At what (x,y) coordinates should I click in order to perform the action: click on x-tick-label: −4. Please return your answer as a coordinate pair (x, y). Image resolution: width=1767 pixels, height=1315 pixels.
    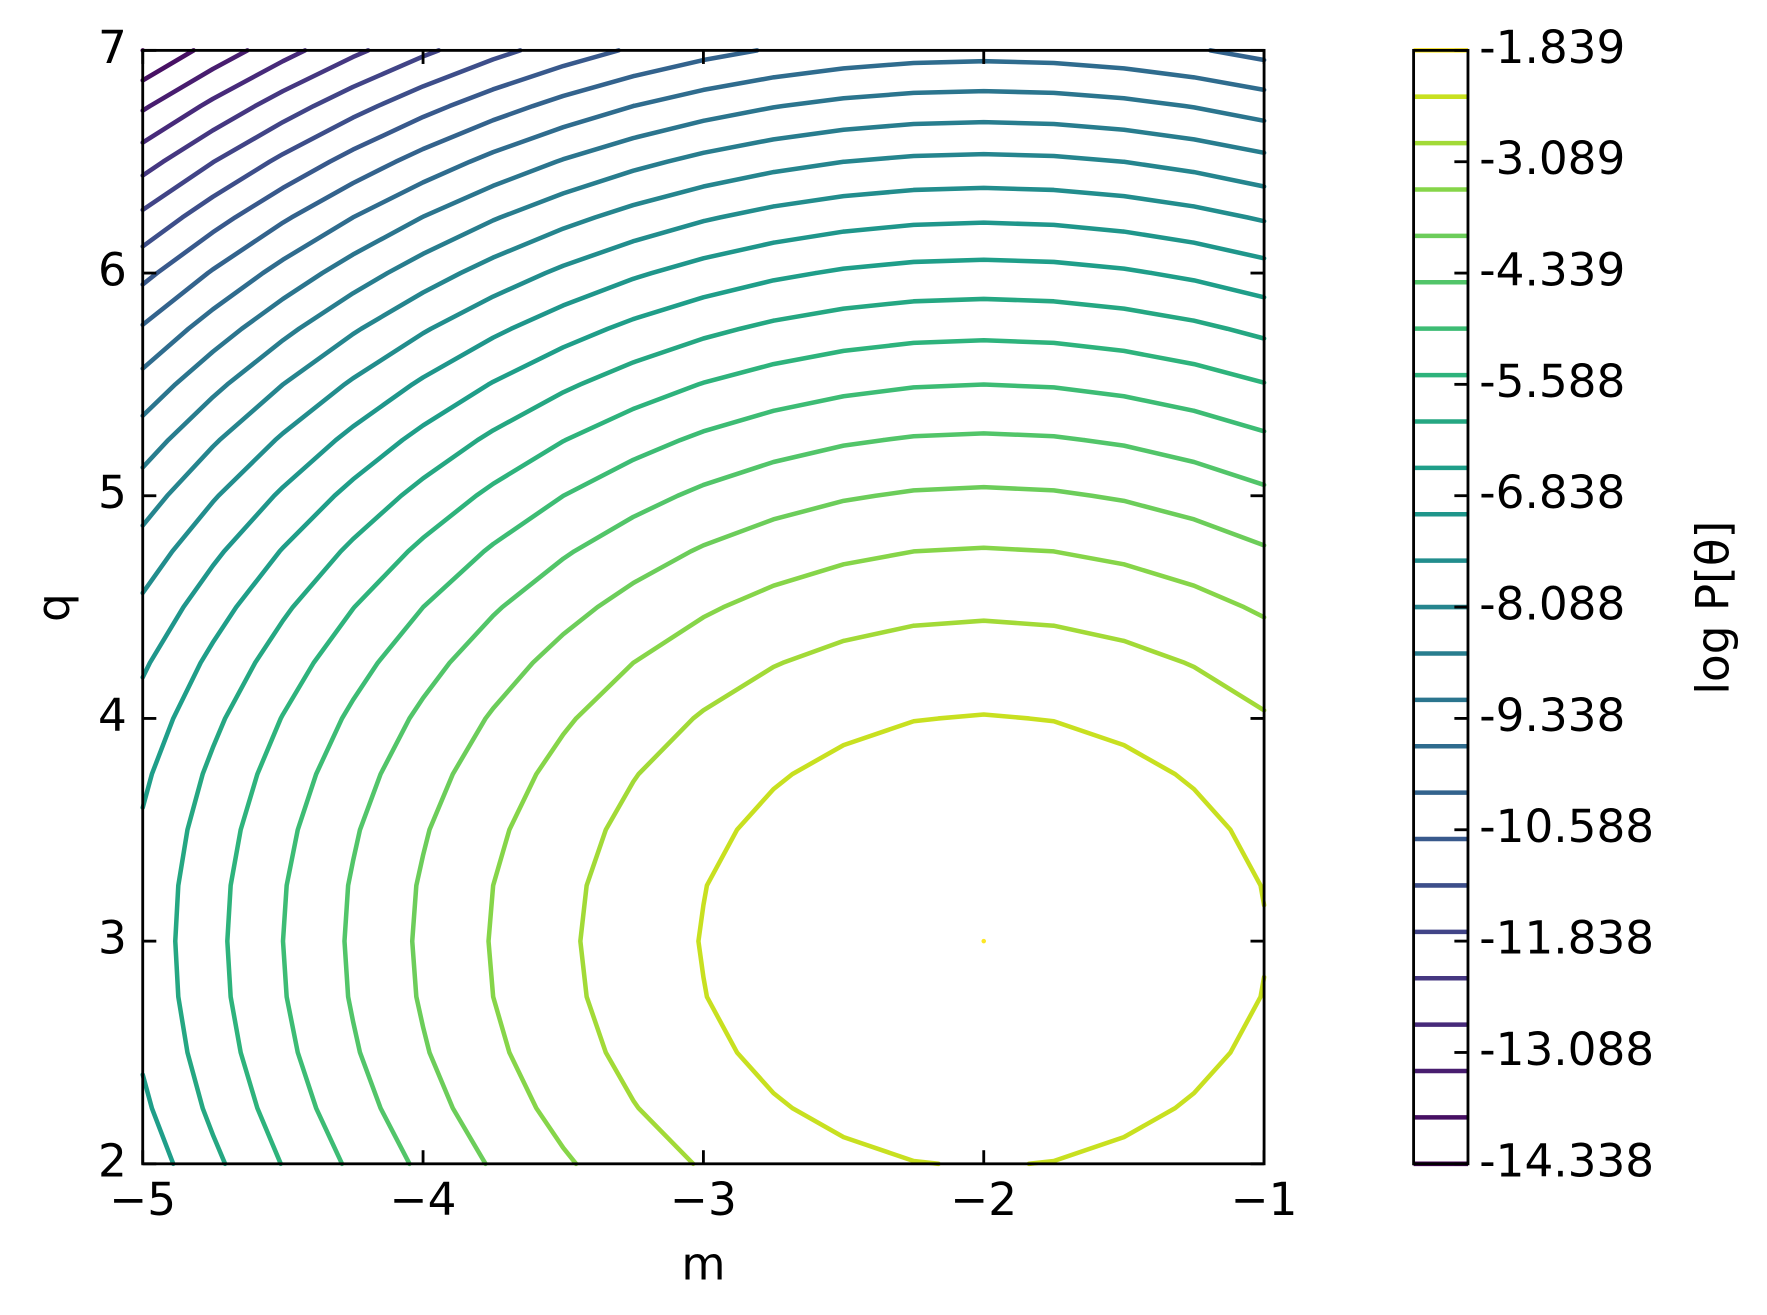
    Looking at the image, I should click on (423, 1199).